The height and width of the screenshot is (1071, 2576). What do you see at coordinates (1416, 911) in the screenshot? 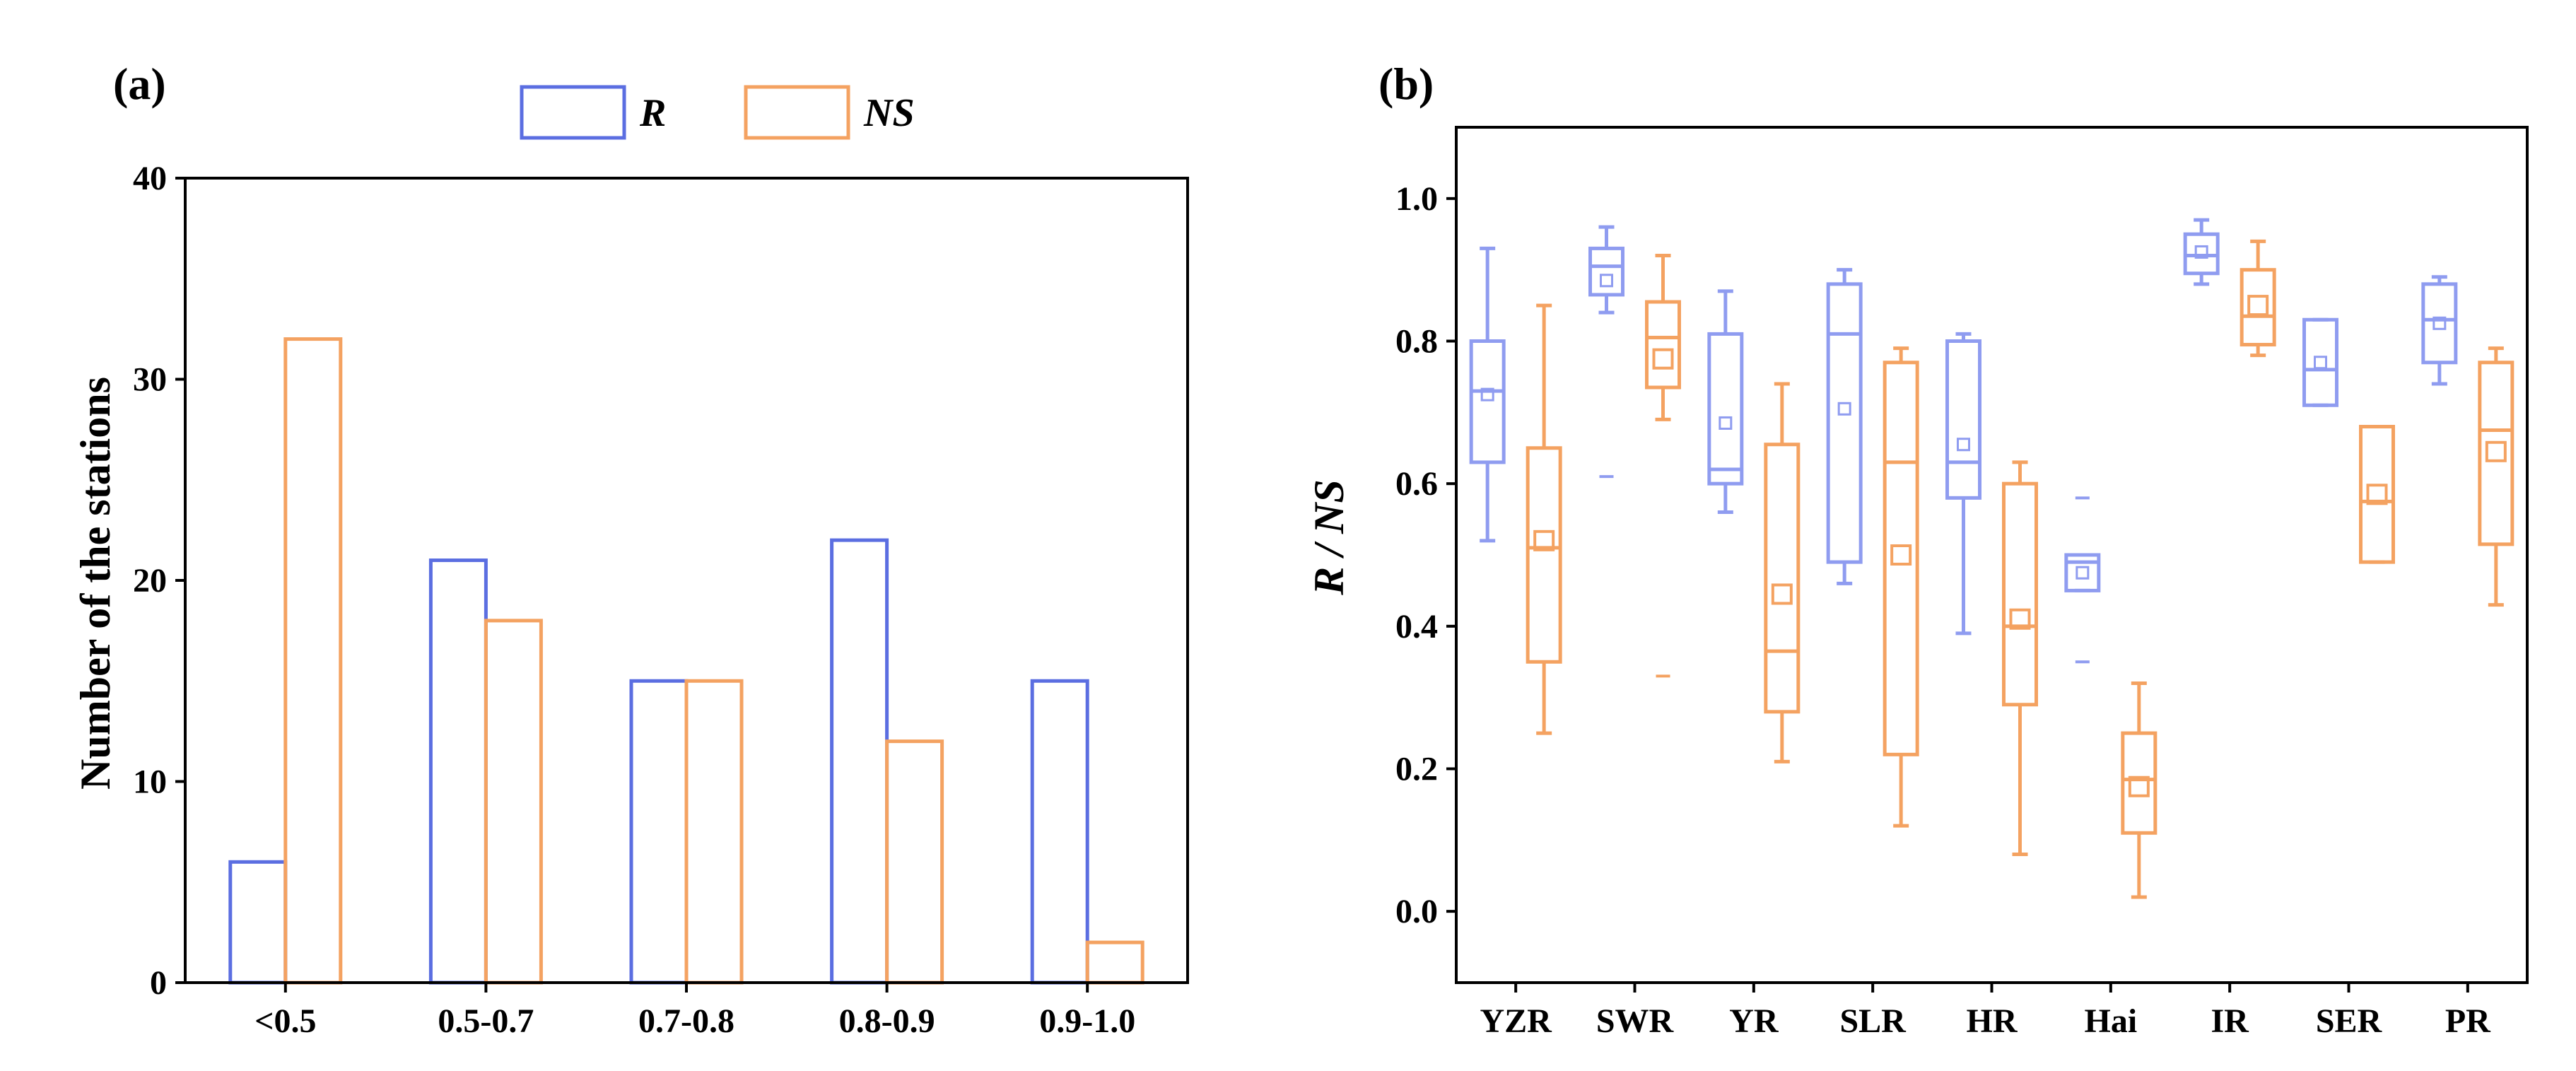
I see `y-tick-label: 0.0` at bounding box center [1416, 911].